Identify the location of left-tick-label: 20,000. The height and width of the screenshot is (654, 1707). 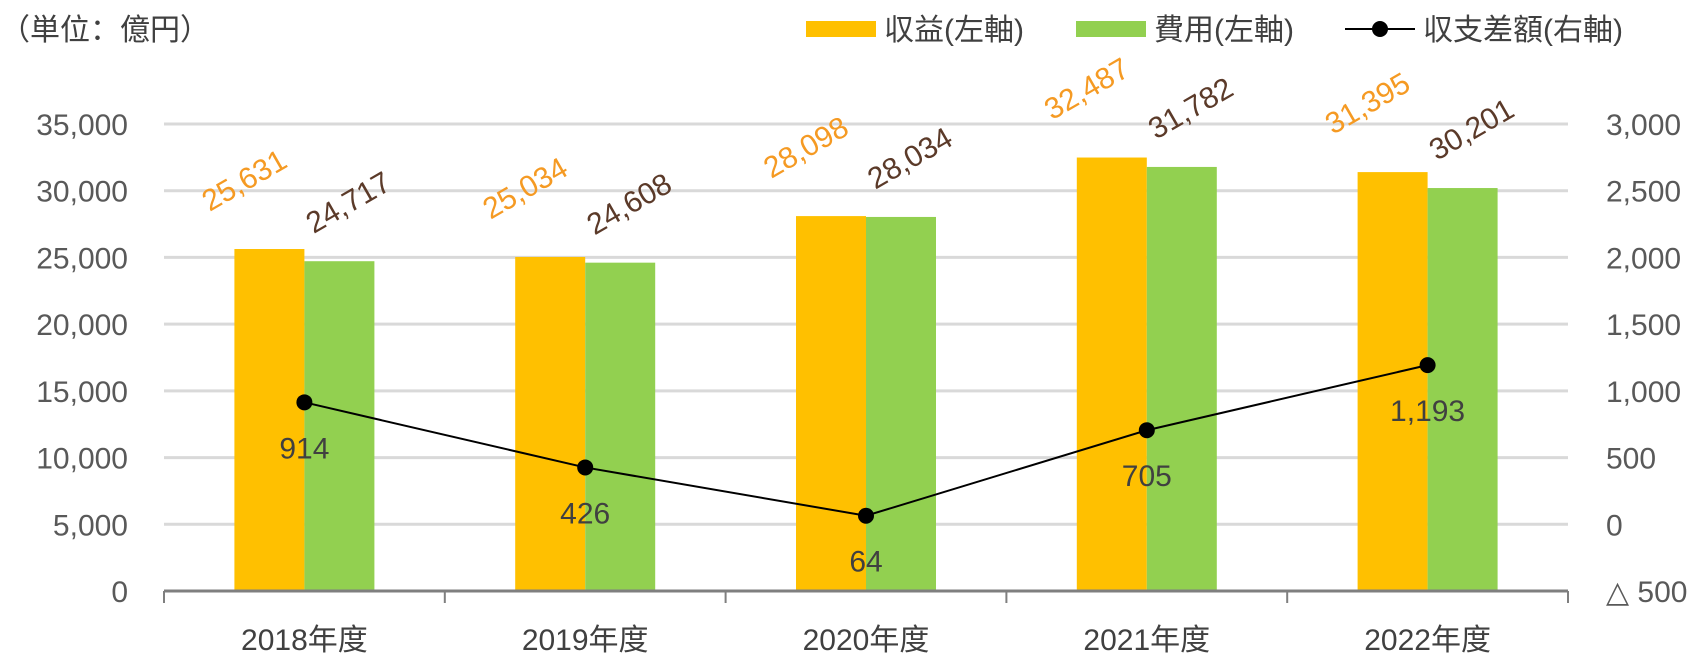
(82, 325).